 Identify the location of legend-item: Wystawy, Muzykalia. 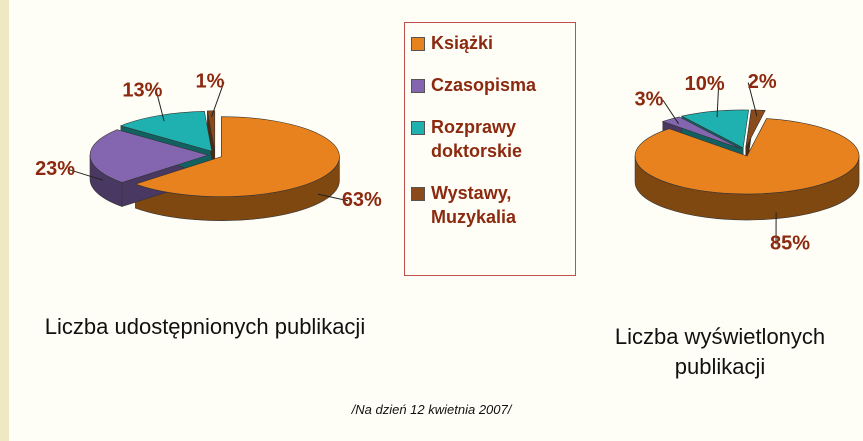
(490, 205).